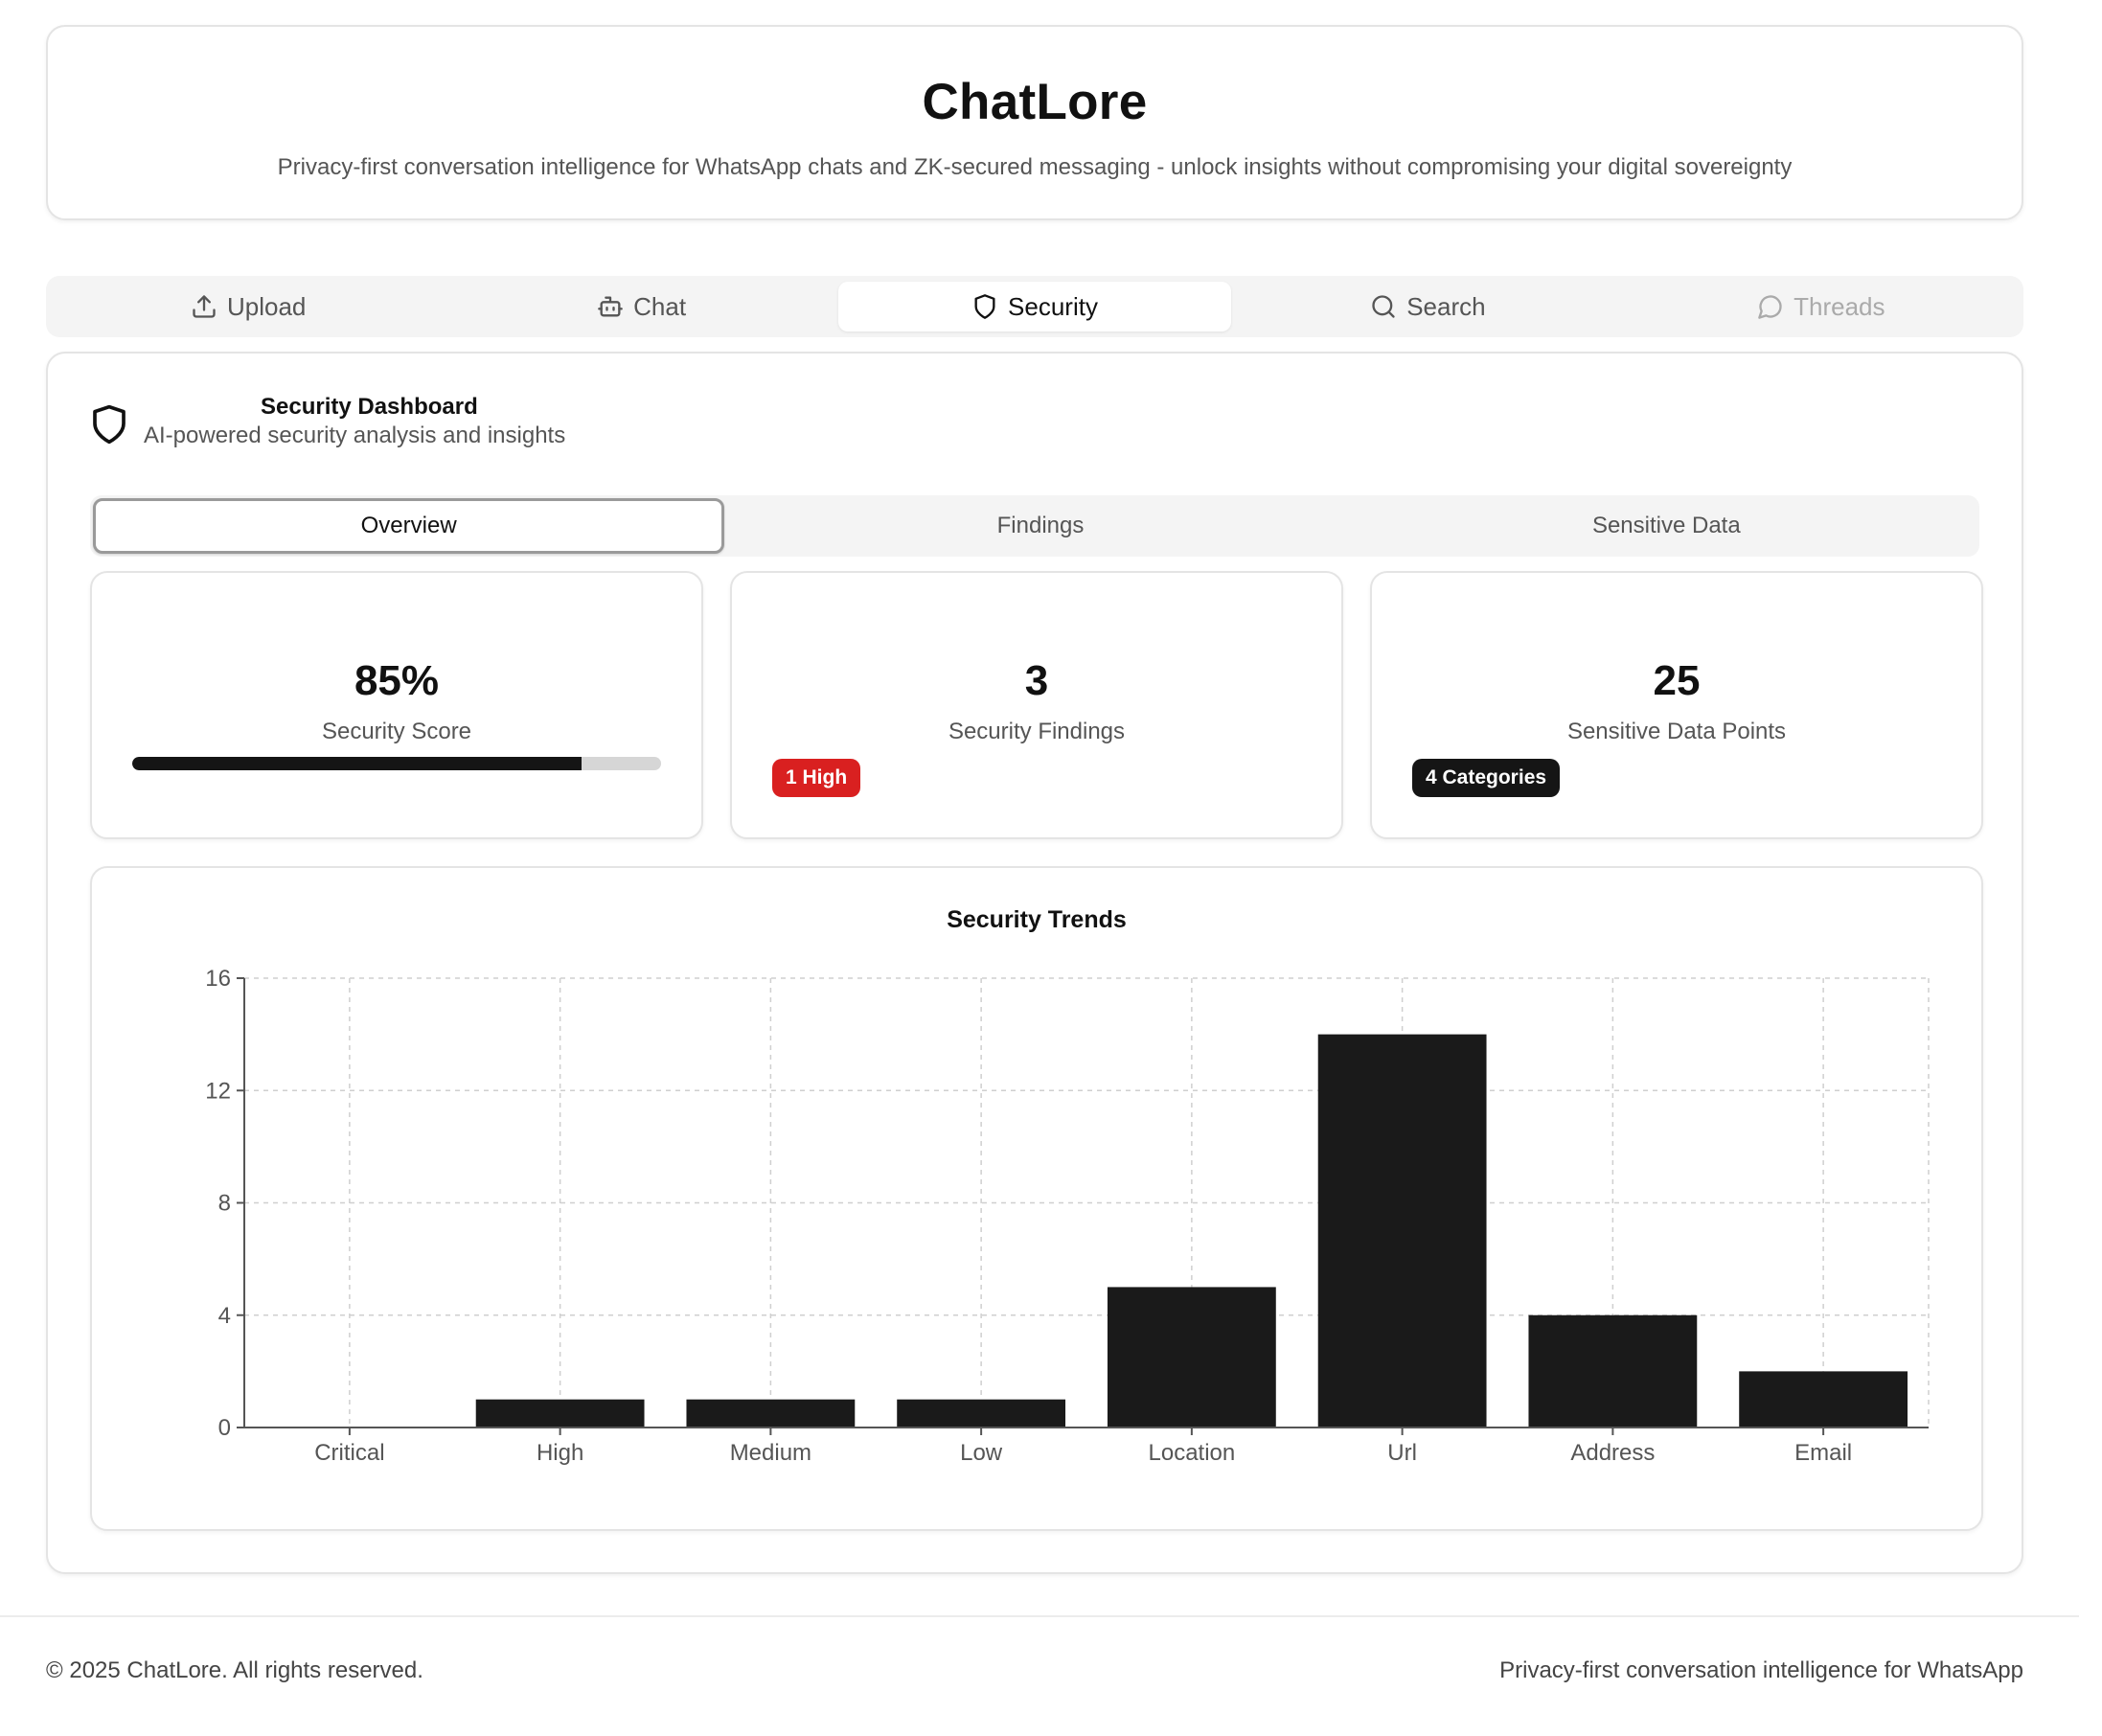  Describe the element at coordinates (396, 732) in the screenshot. I see `security-score-label: Security Score` at that location.